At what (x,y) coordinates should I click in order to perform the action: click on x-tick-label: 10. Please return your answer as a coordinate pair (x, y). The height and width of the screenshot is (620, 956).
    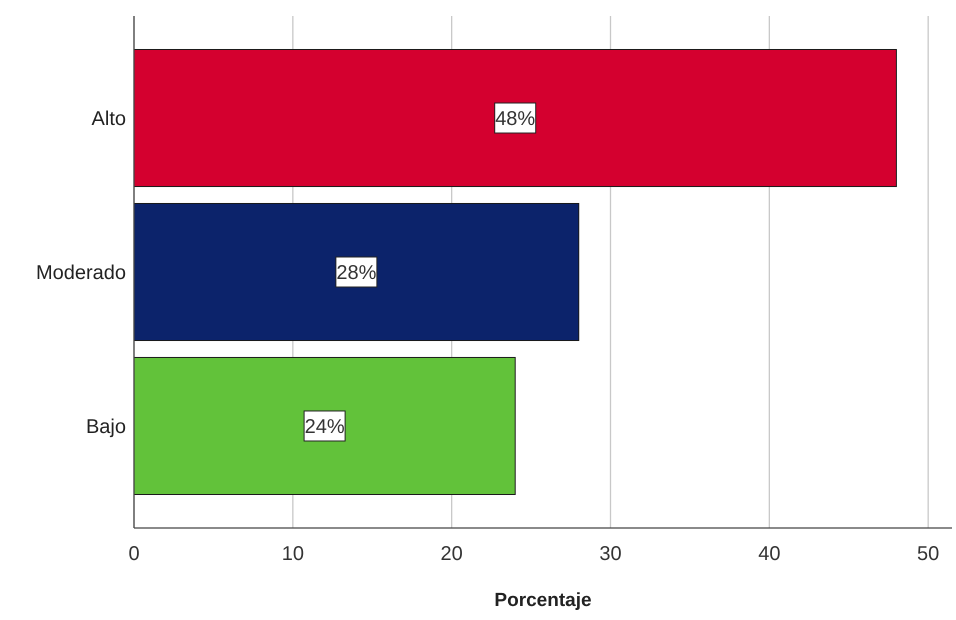
    Looking at the image, I should click on (293, 554).